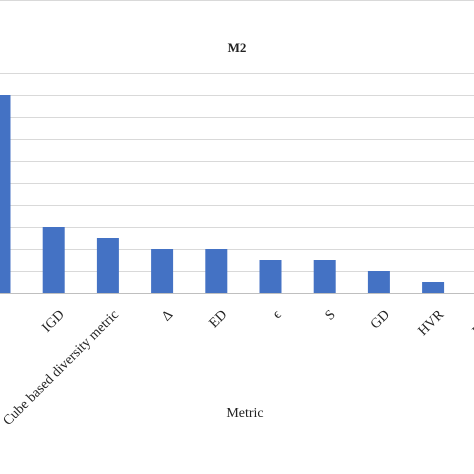 This screenshot has width=474, height=474. What do you see at coordinates (380, 319) in the screenshot?
I see `x-tick-label: GD` at bounding box center [380, 319].